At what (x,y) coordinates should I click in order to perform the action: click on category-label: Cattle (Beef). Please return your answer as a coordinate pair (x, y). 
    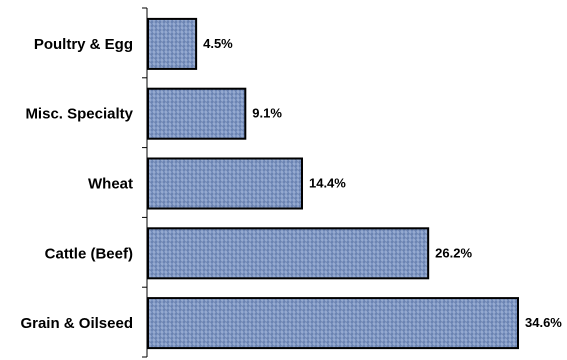
    Looking at the image, I should click on (89, 253).